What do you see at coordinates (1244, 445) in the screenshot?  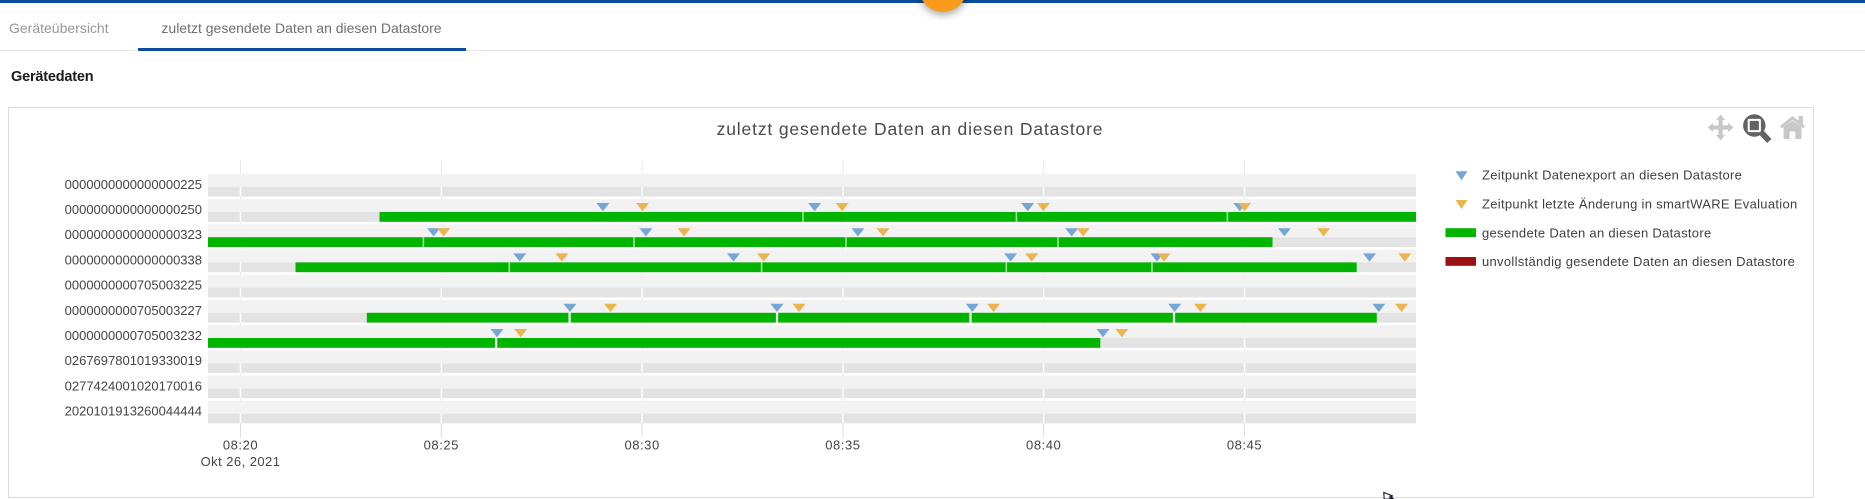 I see `svg-text: 08:45` at bounding box center [1244, 445].